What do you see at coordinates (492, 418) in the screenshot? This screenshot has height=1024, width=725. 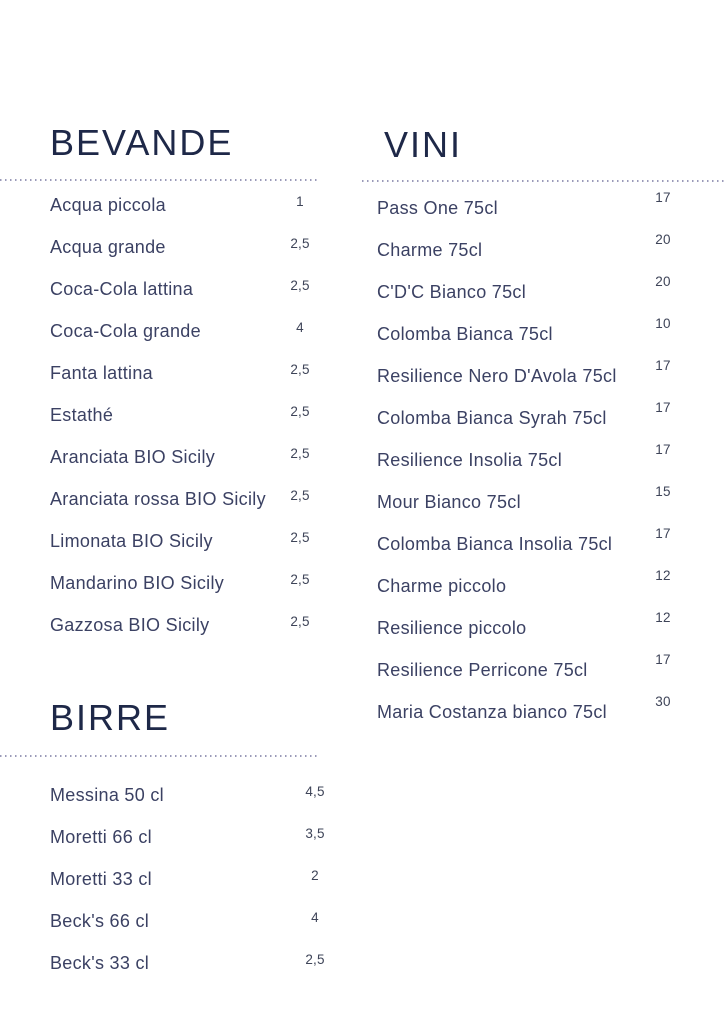 I see `item-name: Colomba Bianca Syrah 75cl` at bounding box center [492, 418].